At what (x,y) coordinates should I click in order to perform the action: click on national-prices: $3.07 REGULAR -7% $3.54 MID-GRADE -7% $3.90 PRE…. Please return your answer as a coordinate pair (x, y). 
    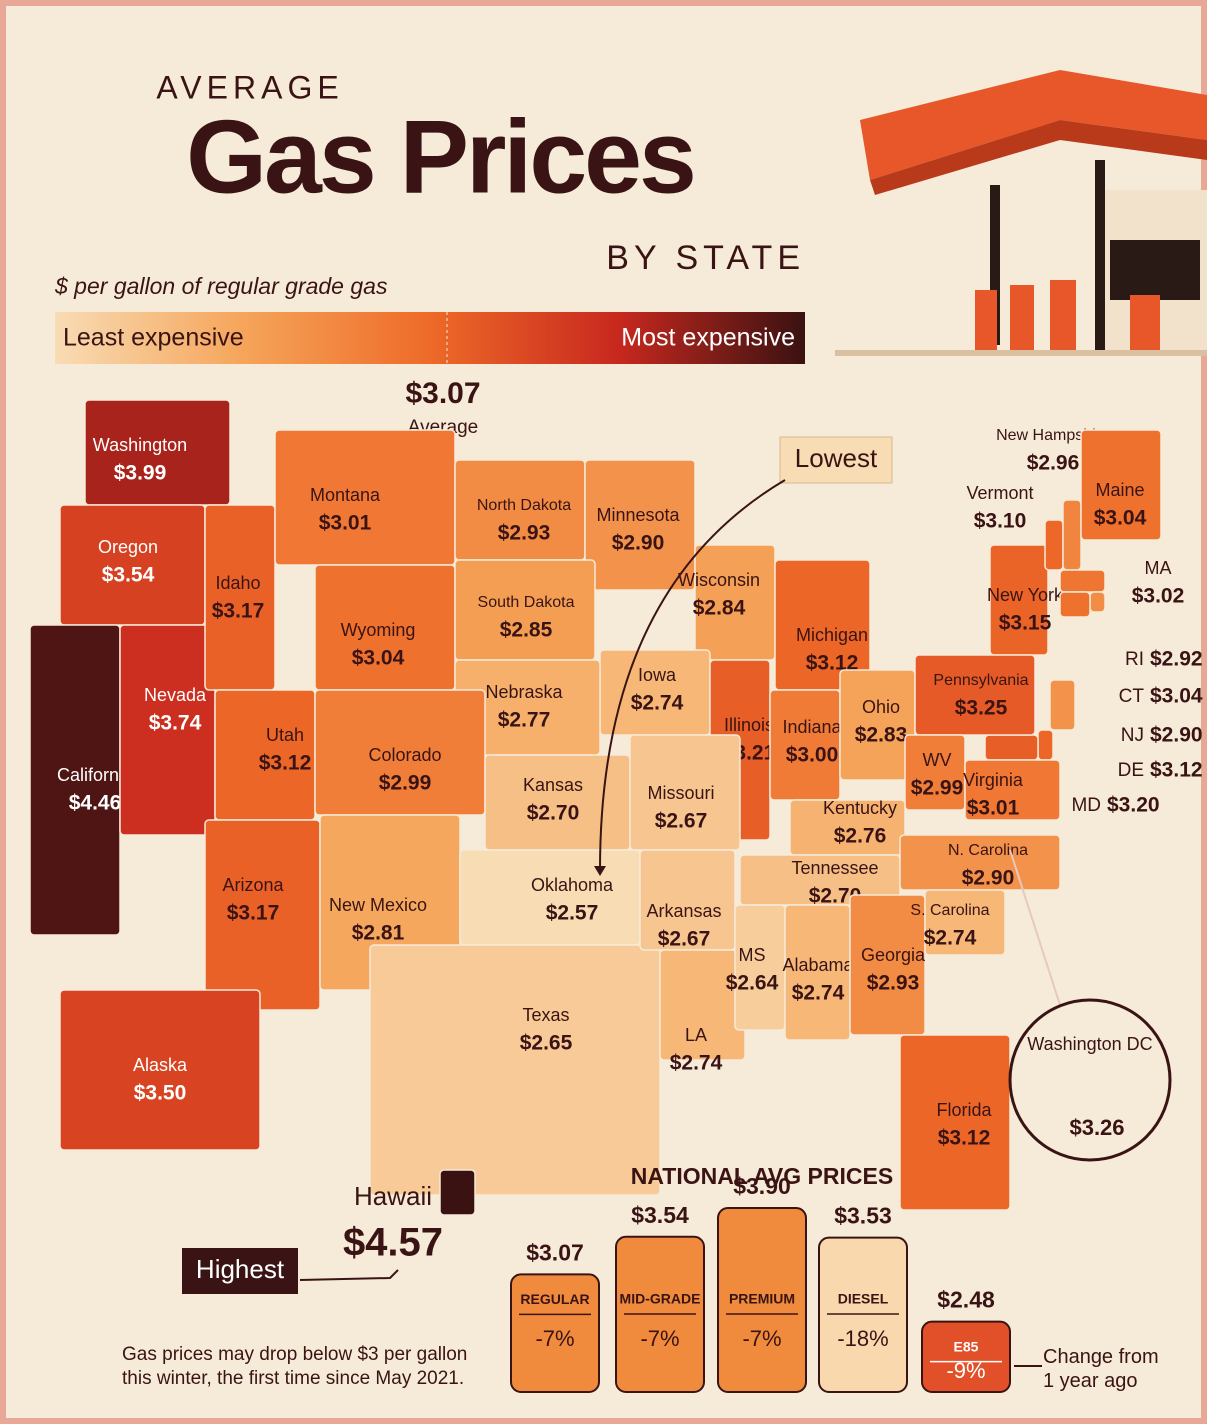
    Looking at the image, I should click on (760, 1283).